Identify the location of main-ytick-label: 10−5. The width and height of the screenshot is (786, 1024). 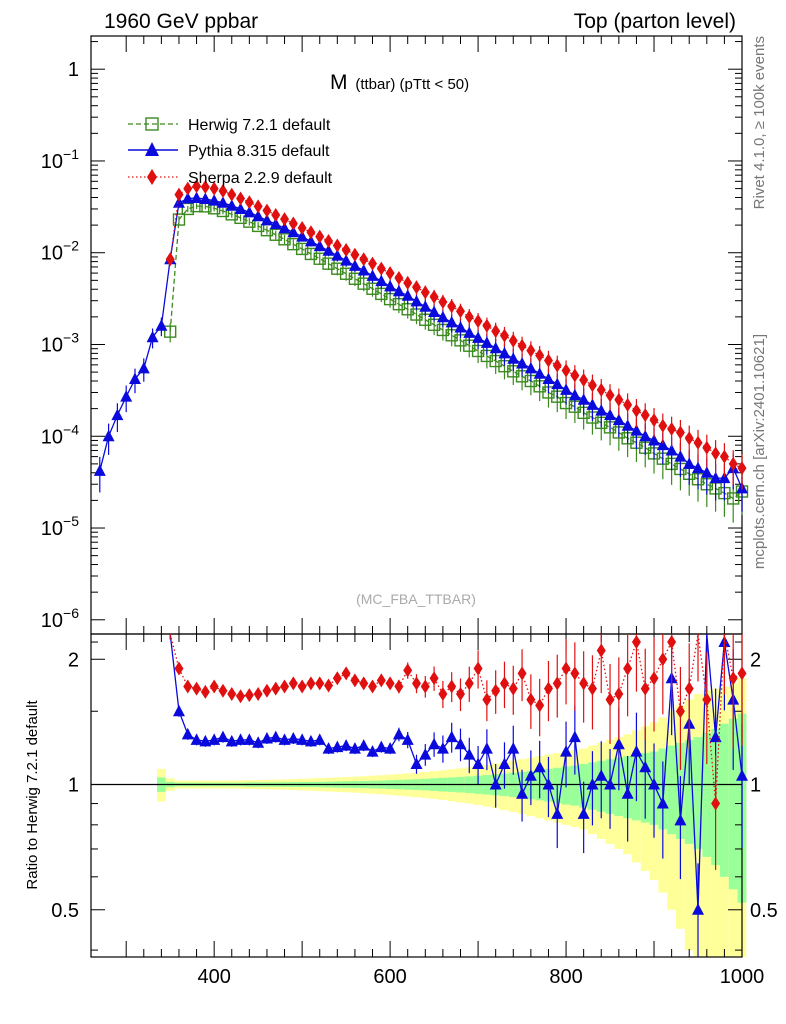
(60, 526).